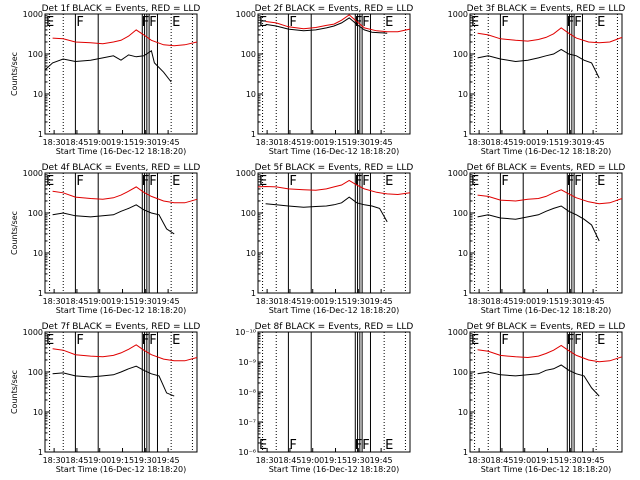 The height and width of the screenshot is (480, 640). What do you see at coordinates (334, 9) in the screenshot?
I see `panel-title: Det 2f BLACK = Events, RED = LLD` at bounding box center [334, 9].